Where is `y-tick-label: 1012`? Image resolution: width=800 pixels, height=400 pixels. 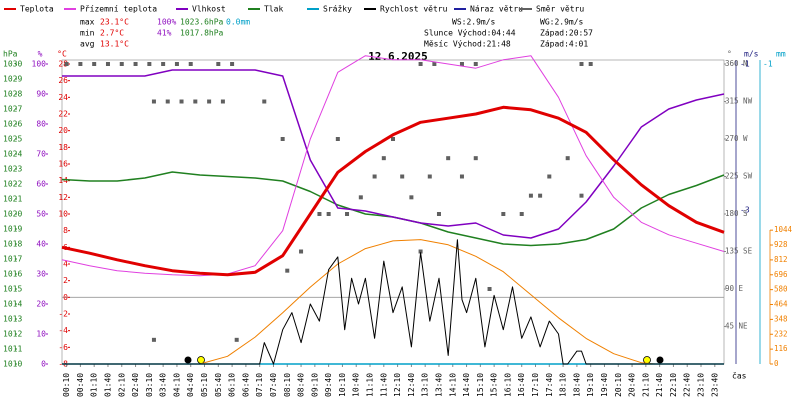 y-tick-label: 1012 is located at coordinates (12, 334).